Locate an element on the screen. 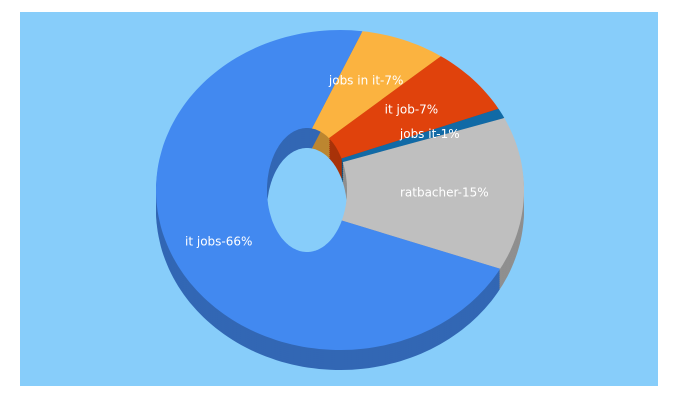  slice-label: it job-7% is located at coordinates (412, 110).